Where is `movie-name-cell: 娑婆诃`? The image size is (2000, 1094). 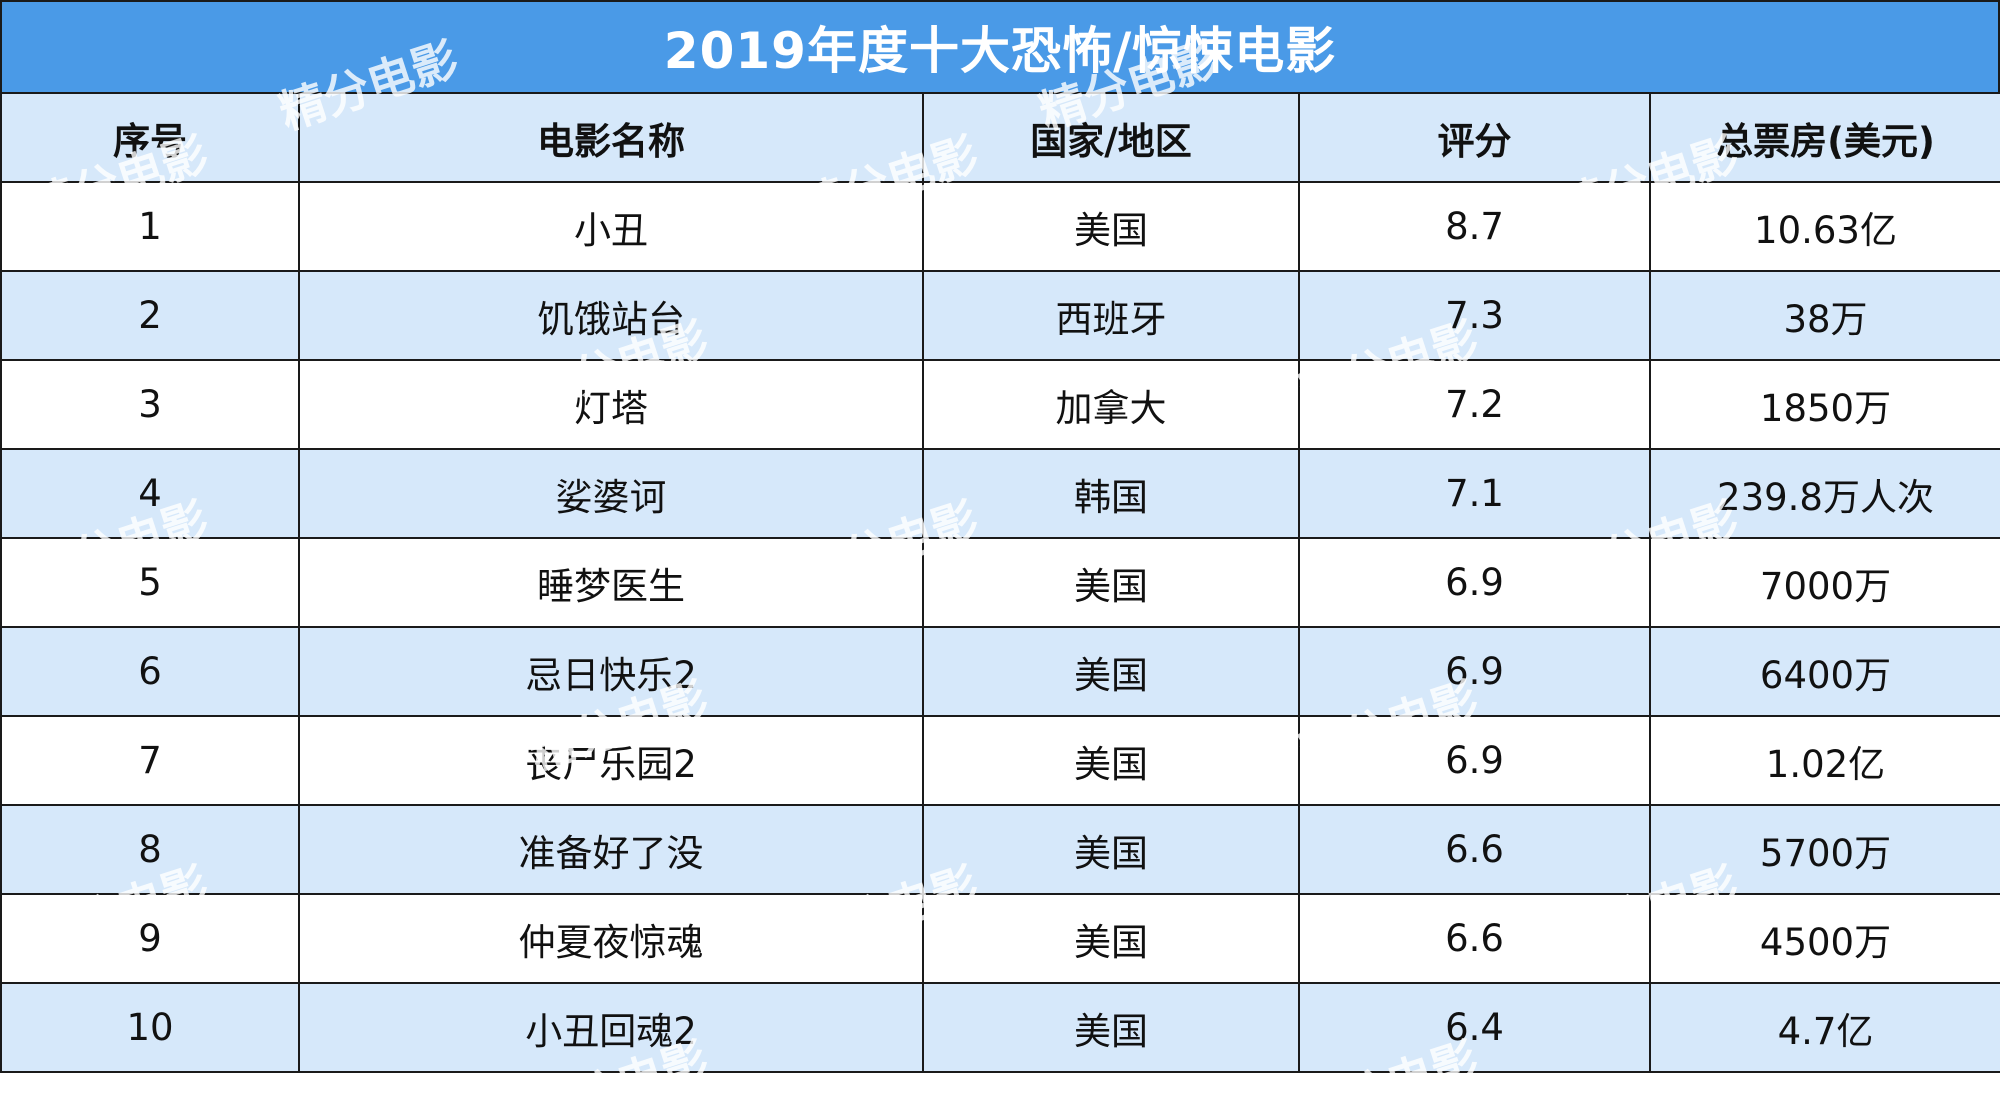 movie-name-cell: 娑婆诃 is located at coordinates (611, 493).